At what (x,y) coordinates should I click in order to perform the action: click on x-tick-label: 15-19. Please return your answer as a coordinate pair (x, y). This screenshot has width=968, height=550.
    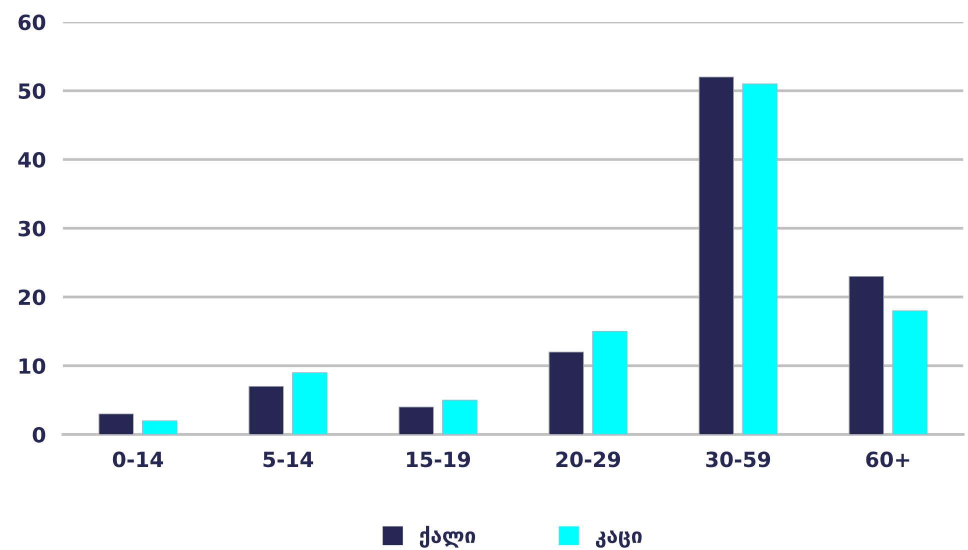
    Looking at the image, I should click on (438, 460).